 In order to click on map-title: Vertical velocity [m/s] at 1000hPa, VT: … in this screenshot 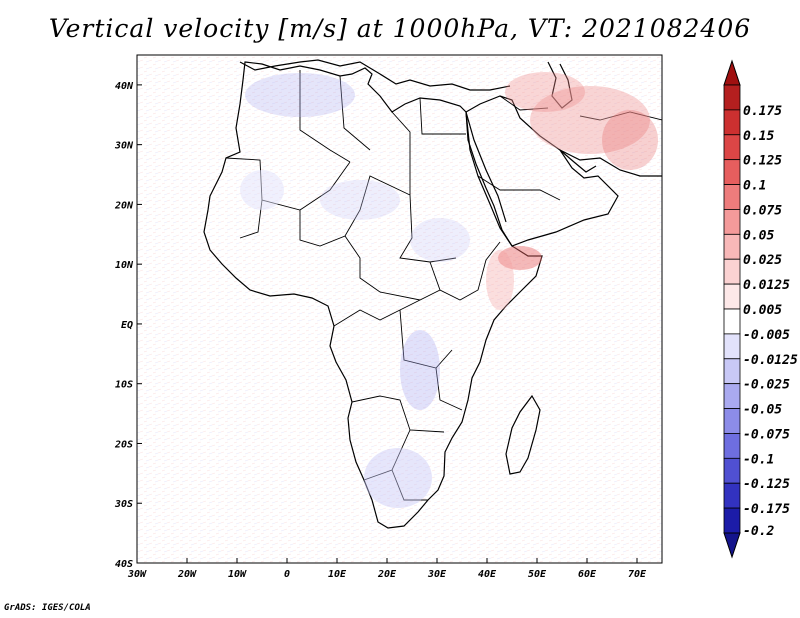, I will do `click(400, 28)`.